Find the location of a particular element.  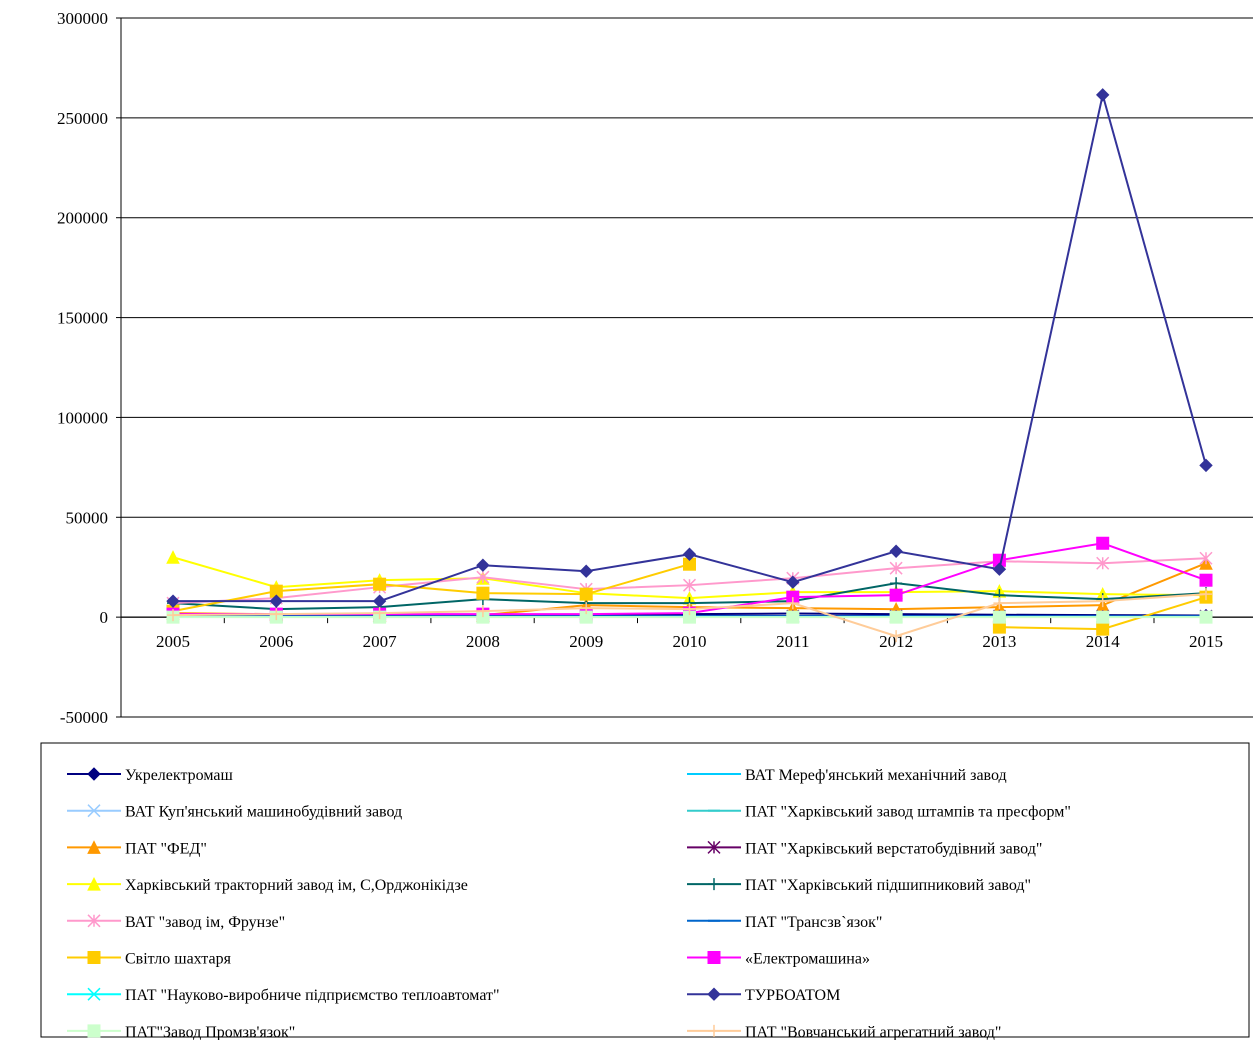

legend-item: Світло шахтаря is located at coordinates (149, 959).